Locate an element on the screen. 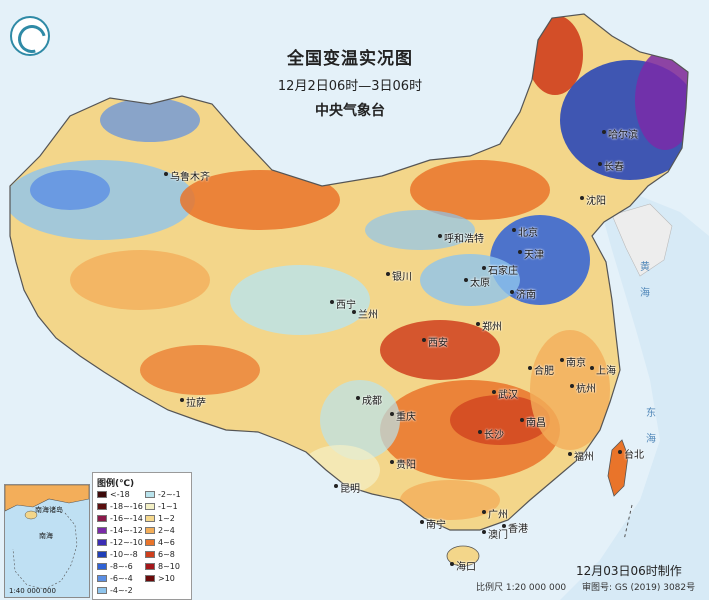  taiwan-island is located at coordinates (618, 468).